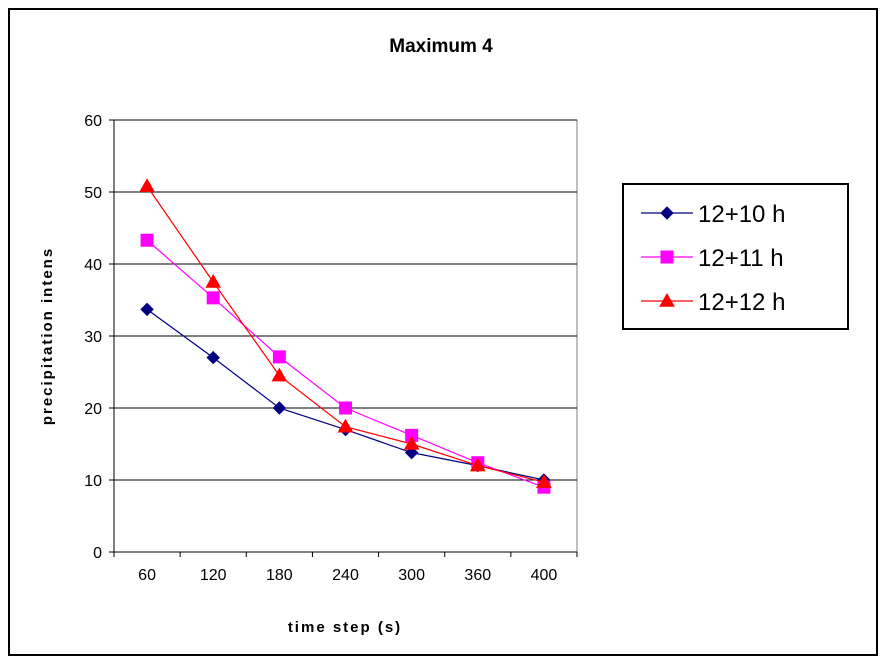 Image resolution: width=888 pixels, height=667 pixels. I want to click on x-tick-label: 180, so click(279, 575).